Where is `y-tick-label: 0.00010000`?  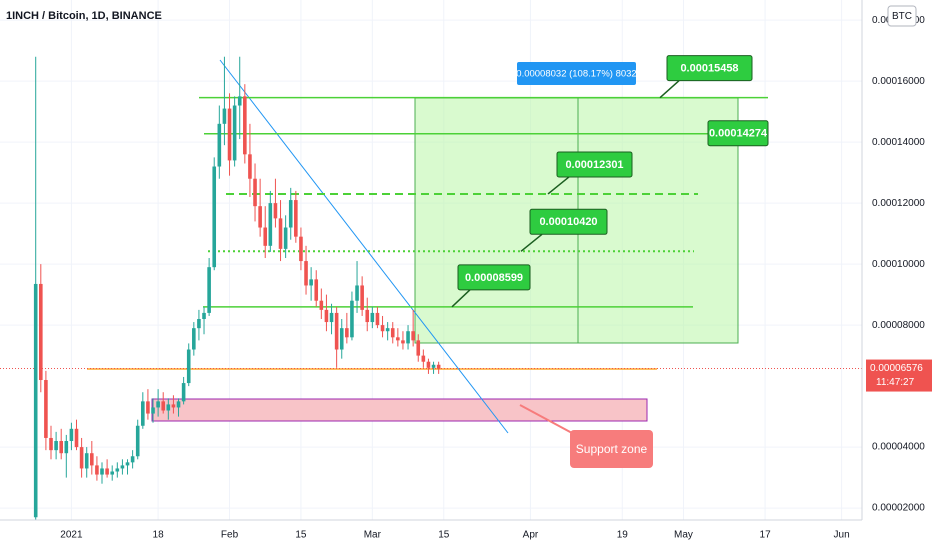
y-tick-label: 0.00010000 is located at coordinates (898, 264).